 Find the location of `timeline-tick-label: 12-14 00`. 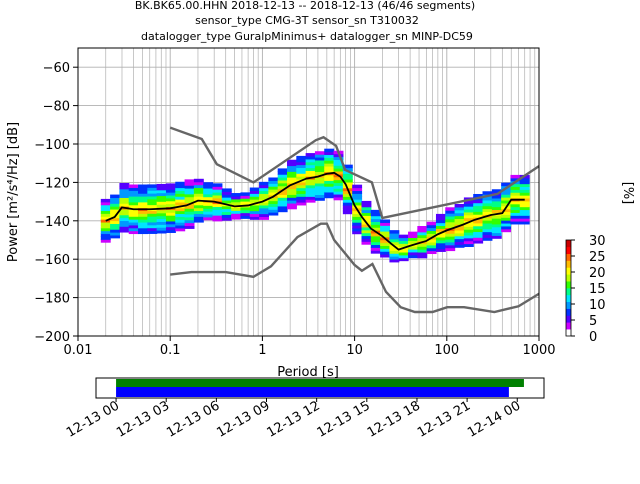

timeline-tick-label: 12-14 00 is located at coordinates (494, 419).